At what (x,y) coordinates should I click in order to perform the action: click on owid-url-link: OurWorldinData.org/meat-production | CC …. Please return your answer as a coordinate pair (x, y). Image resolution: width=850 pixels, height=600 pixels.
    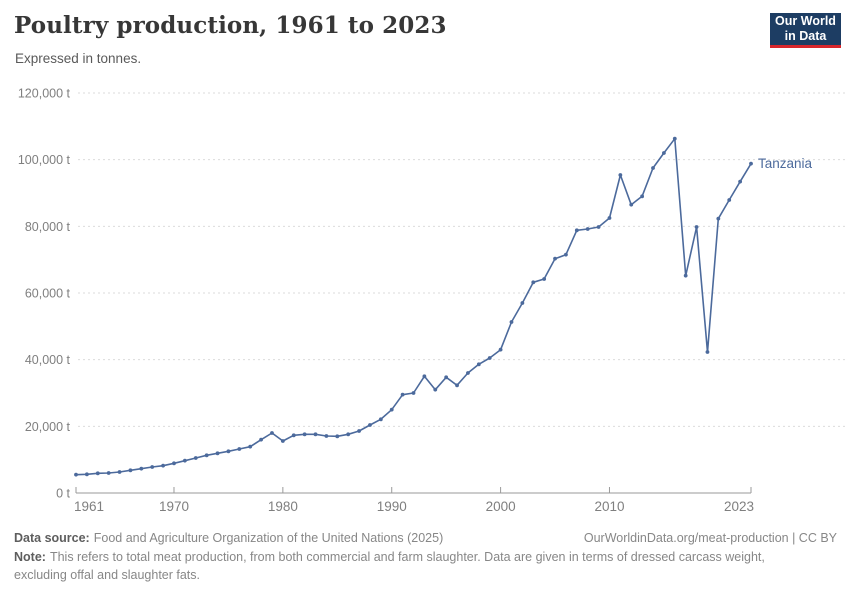
    Looking at the image, I should click on (710, 538).